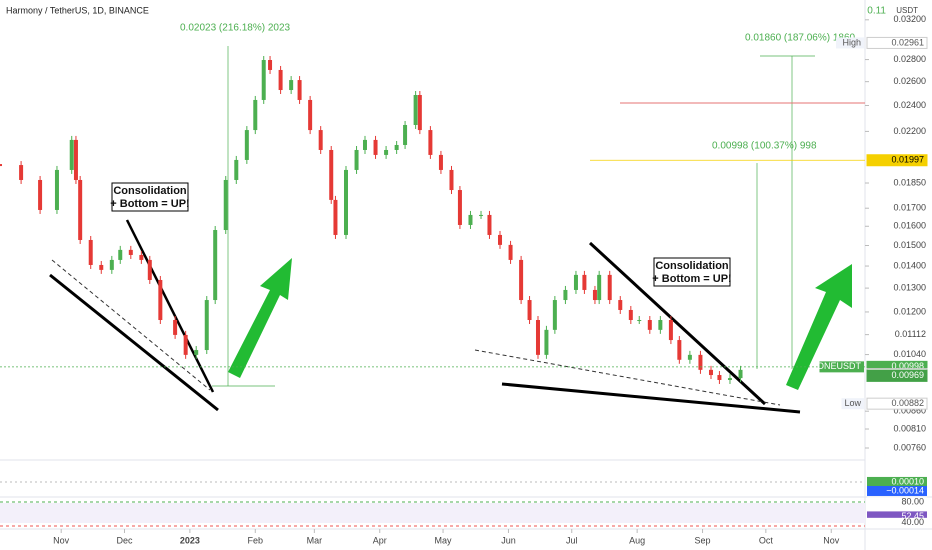 The image size is (932, 550). Describe the element at coordinates (909, 287) in the screenshot. I see `y-tick-label: 0.01300` at that location.